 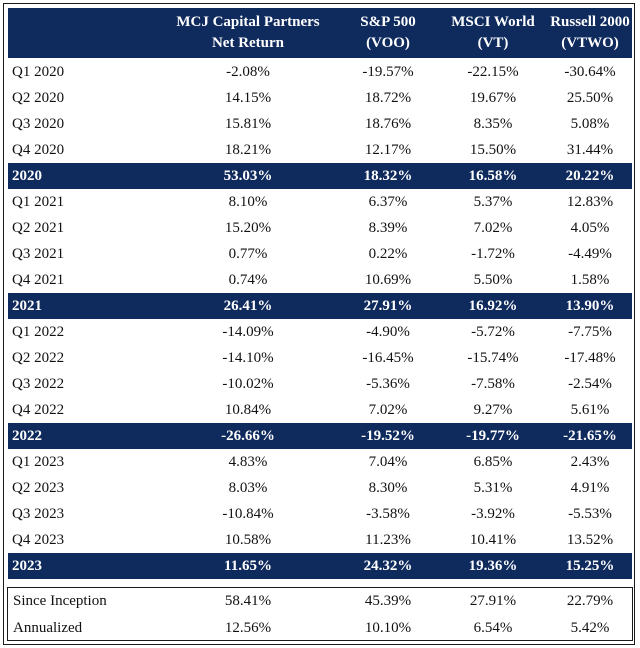 I want to click on cell-russell: 5.08%, so click(x=590, y=124).